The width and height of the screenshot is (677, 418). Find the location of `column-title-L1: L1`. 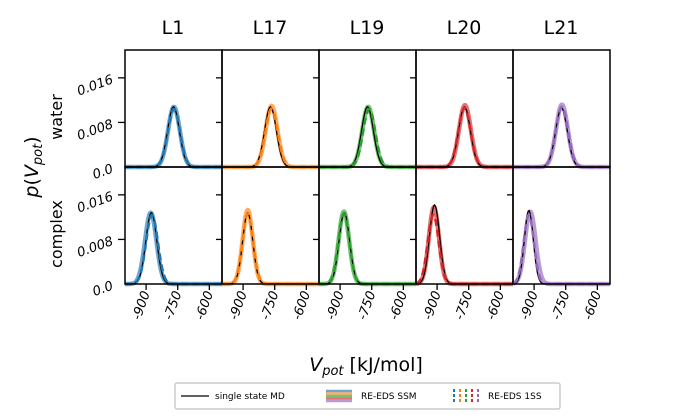

column-title-L1: L1 is located at coordinates (173, 28).